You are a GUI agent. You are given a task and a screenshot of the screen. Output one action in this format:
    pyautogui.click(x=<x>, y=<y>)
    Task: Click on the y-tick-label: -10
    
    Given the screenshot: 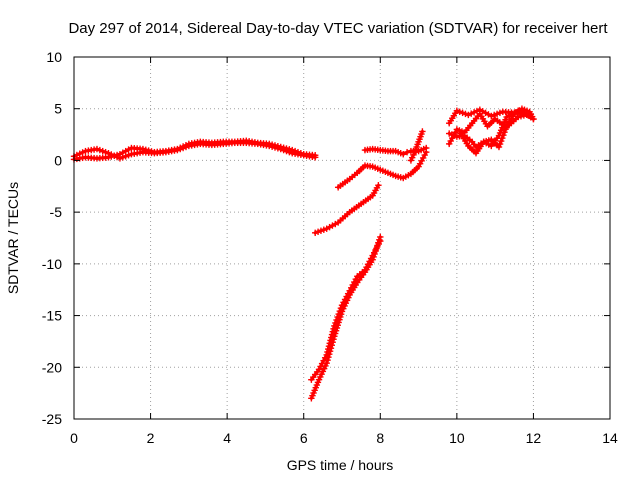 What is the action you would take?
    pyautogui.click(x=52, y=264)
    